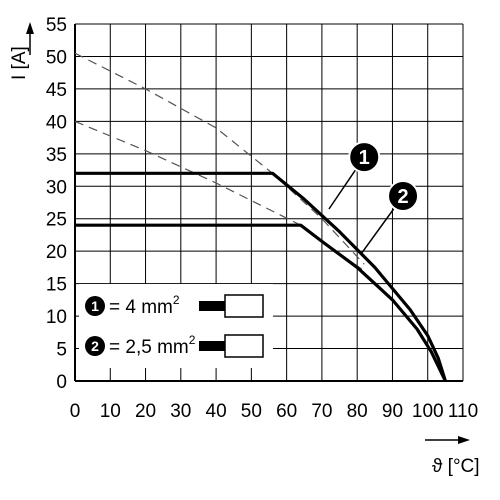 The width and height of the screenshot is (500, 500). I want to click on x-axis-label-group: ϑ [°C], so click(452, 456).